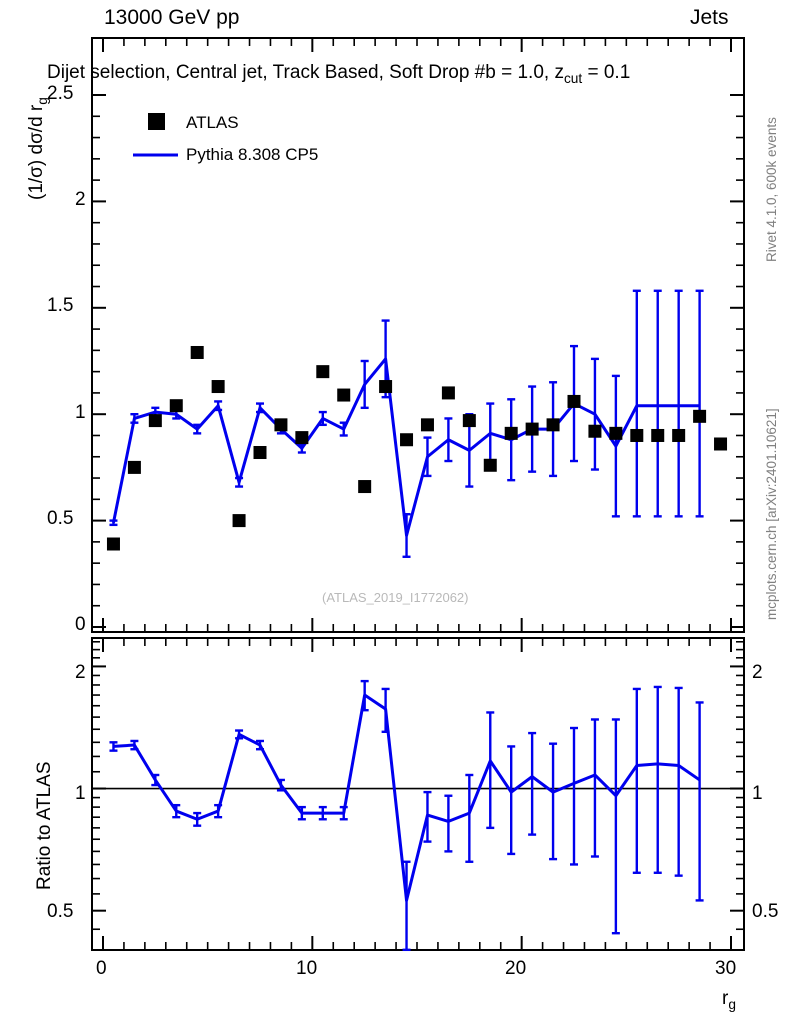 This screenshot has height=1024, width=786. What do you see at coordinates (60, 518) in the screenshot?
I see `main-ytick-0_5: 0.5` at bounding box center [60, 518].